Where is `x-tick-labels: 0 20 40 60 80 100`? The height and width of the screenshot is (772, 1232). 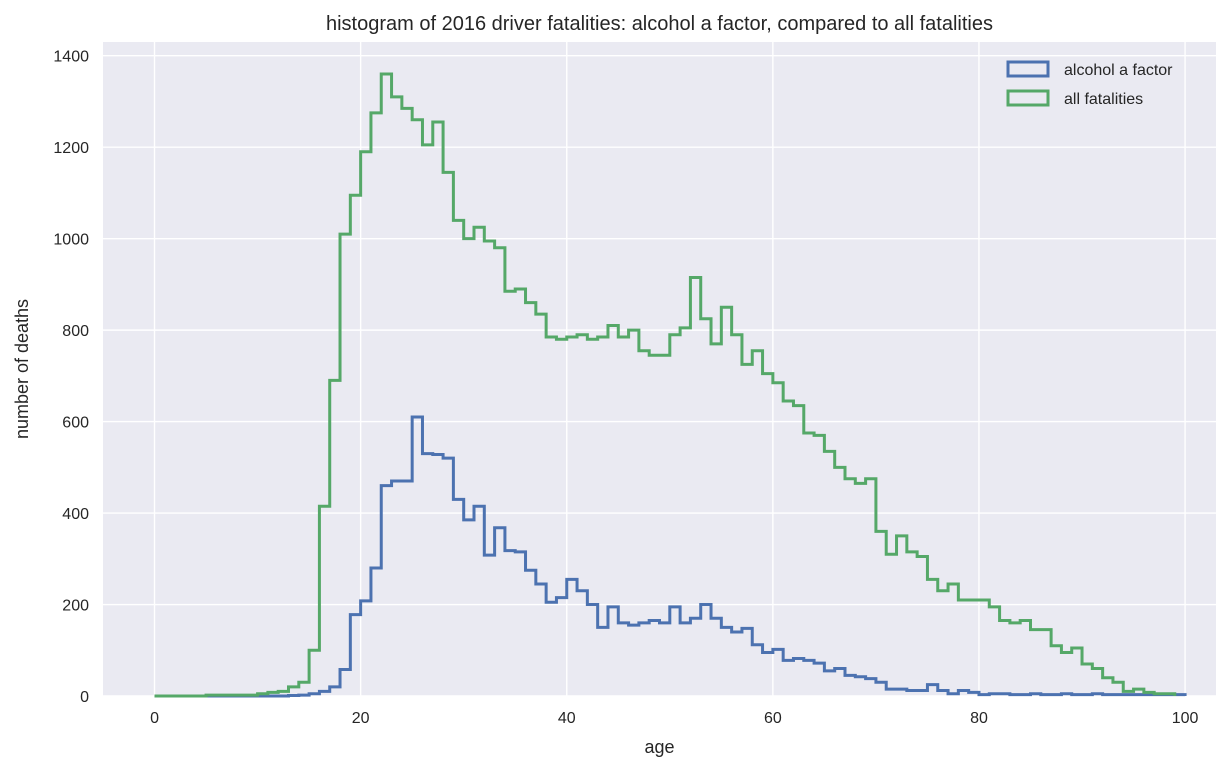 x-tick-labels: 0 20 40 60 80 100 is located at coordinates (674, 718).